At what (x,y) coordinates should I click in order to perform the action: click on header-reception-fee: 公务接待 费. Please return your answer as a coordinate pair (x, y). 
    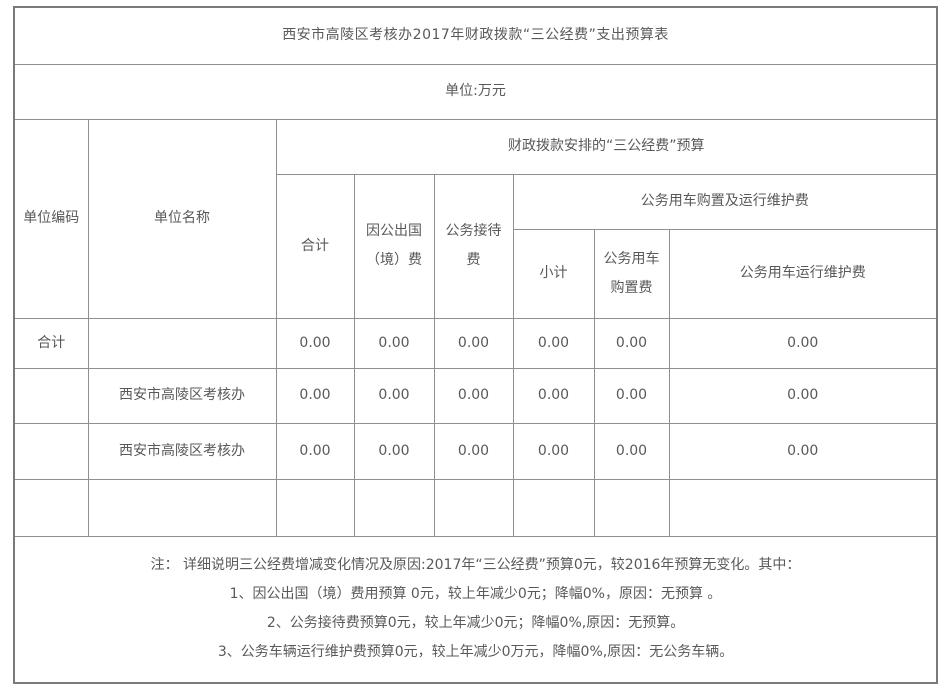
    Looking at the image, I should click on (473, 246).